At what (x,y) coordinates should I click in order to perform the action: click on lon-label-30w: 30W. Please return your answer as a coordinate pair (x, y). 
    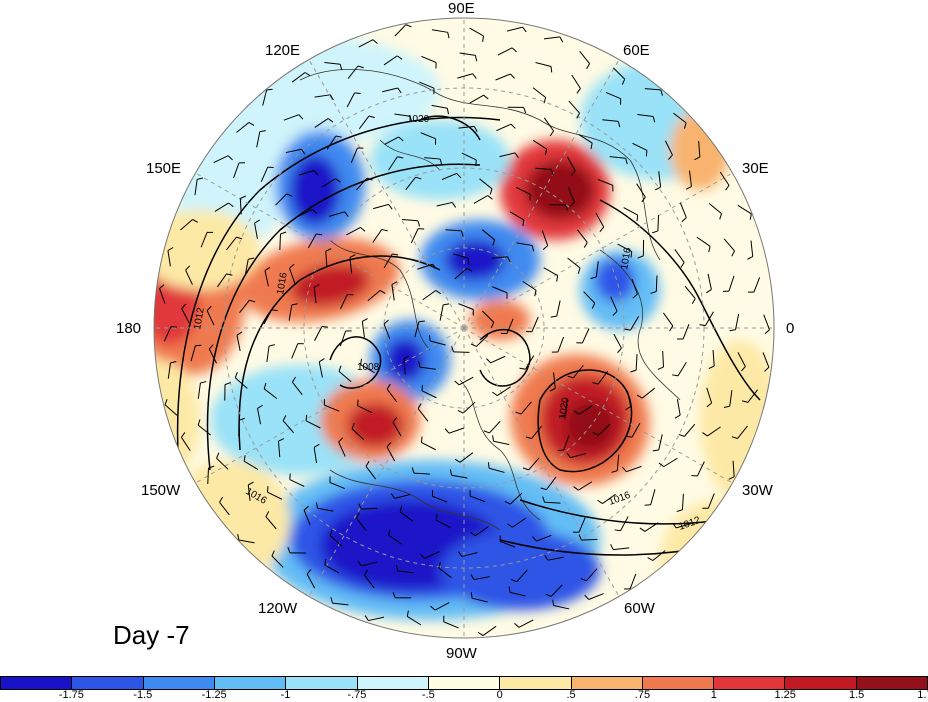
    Looking at the image, I should click on (757, 490).